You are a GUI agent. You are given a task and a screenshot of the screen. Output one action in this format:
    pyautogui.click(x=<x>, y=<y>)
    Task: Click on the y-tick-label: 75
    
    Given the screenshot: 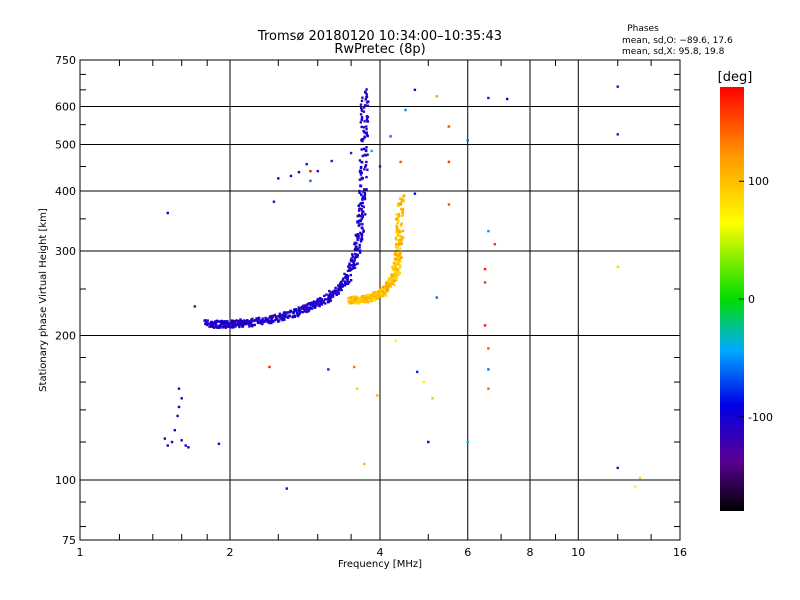 What is the action you would take?
    pyautogui.click(x=69, y=540)
    